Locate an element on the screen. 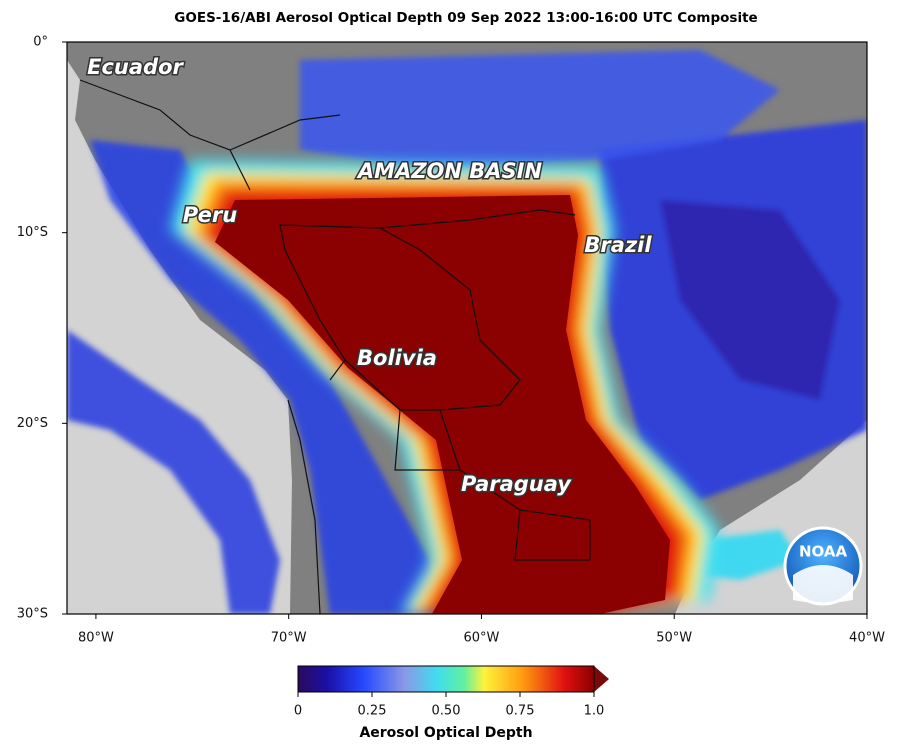 The width and height of the screenshot is (910, 754). region-label: Paraguay is located at coordinates (516, 484).